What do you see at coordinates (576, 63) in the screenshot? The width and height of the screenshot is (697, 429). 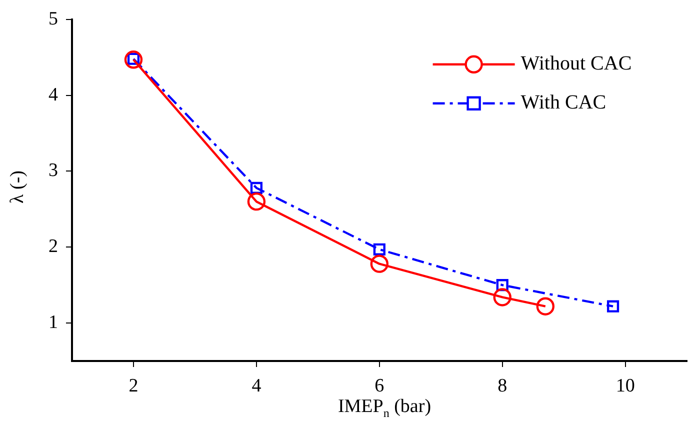 I see `legend-label: Without CAC` at bounding box center [576, 63].